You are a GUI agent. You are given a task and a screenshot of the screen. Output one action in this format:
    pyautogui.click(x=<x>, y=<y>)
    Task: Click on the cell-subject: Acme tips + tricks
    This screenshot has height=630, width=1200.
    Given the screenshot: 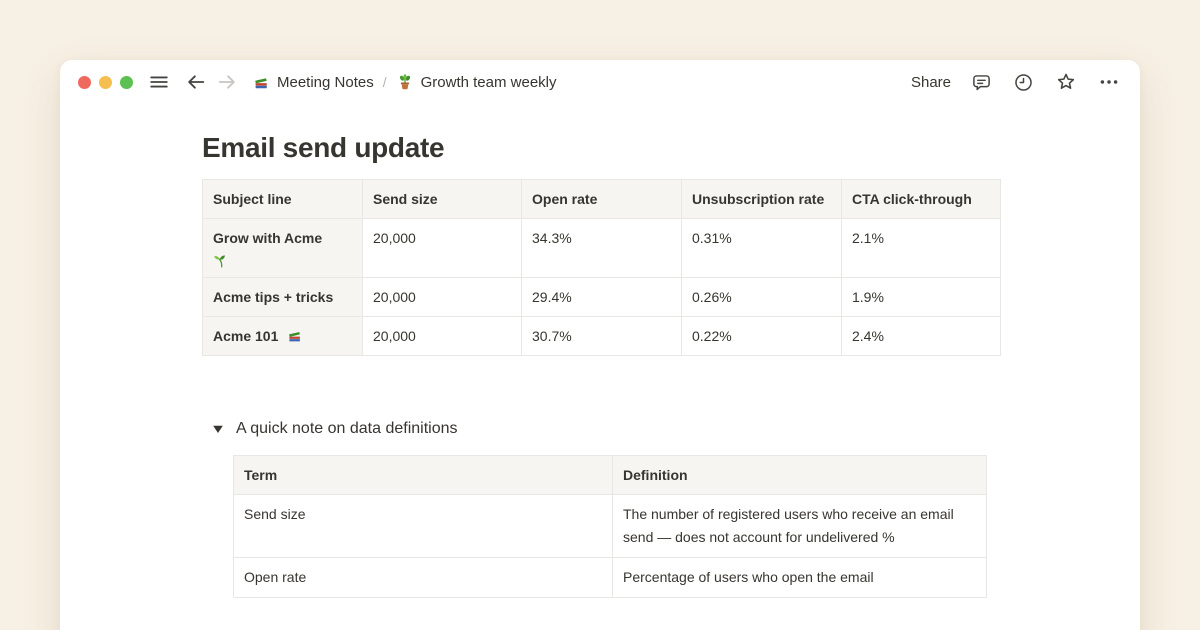 What is the action you would take?
    pyautogui.click(x=282, y=297)
    